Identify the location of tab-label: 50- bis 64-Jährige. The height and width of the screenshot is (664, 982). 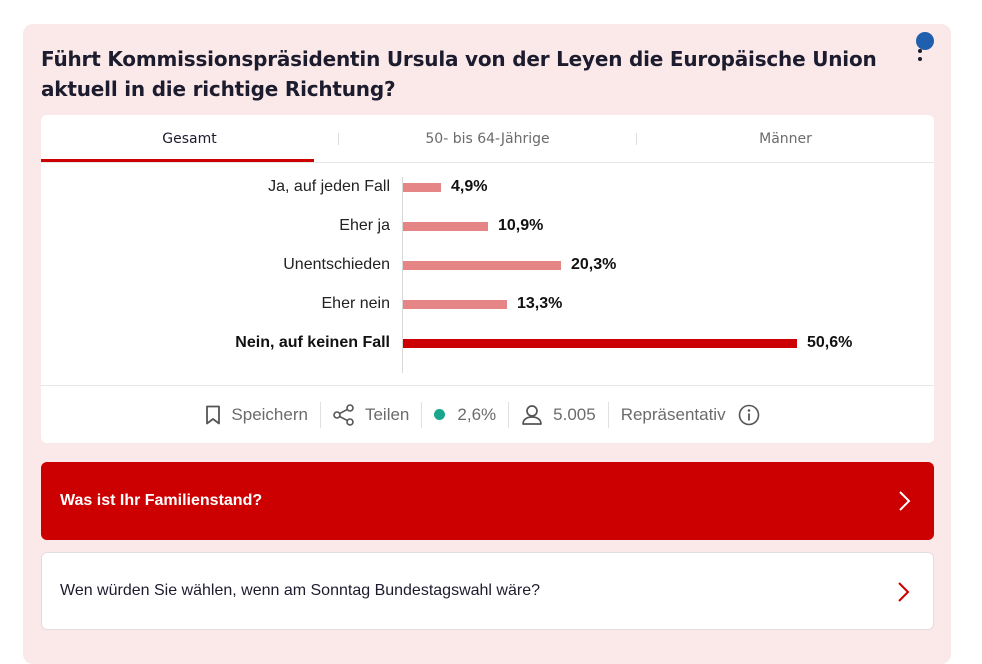
(487, 139).